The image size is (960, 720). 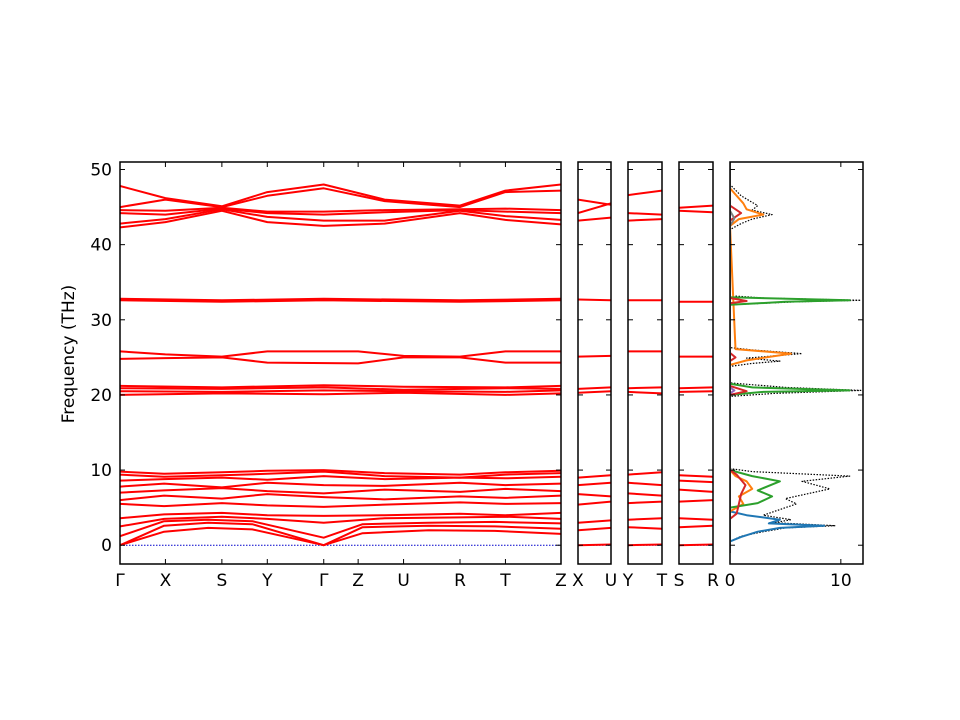 I want to click on y-tick-label: 30, so click(x=101, y=321).